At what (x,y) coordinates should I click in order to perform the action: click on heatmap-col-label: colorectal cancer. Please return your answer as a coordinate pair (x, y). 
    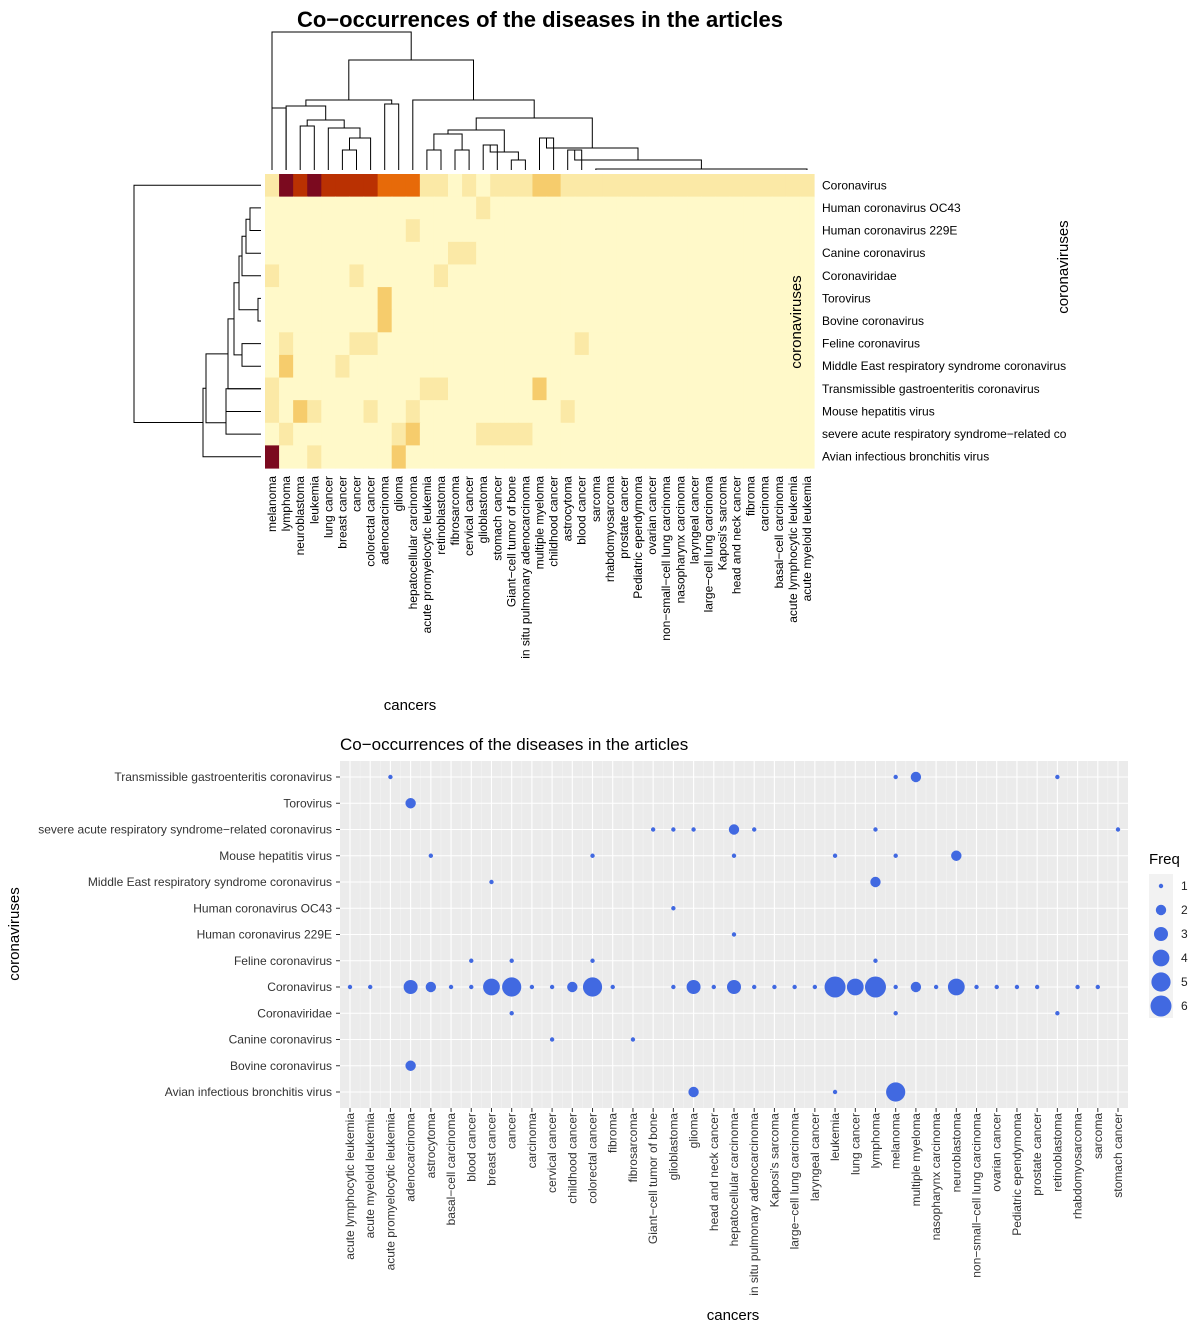
    Looking at the image, I should click on (371, 521).